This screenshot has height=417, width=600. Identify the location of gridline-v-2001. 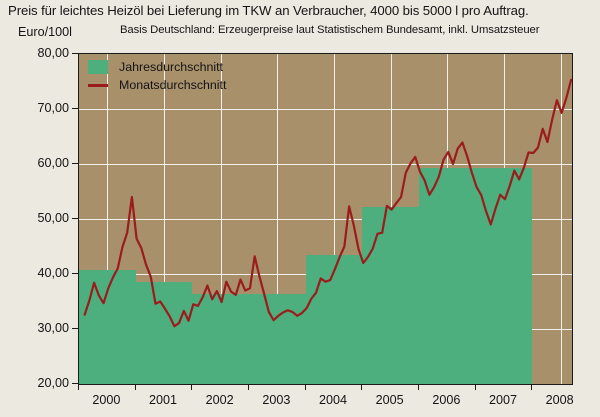
(164, 219).